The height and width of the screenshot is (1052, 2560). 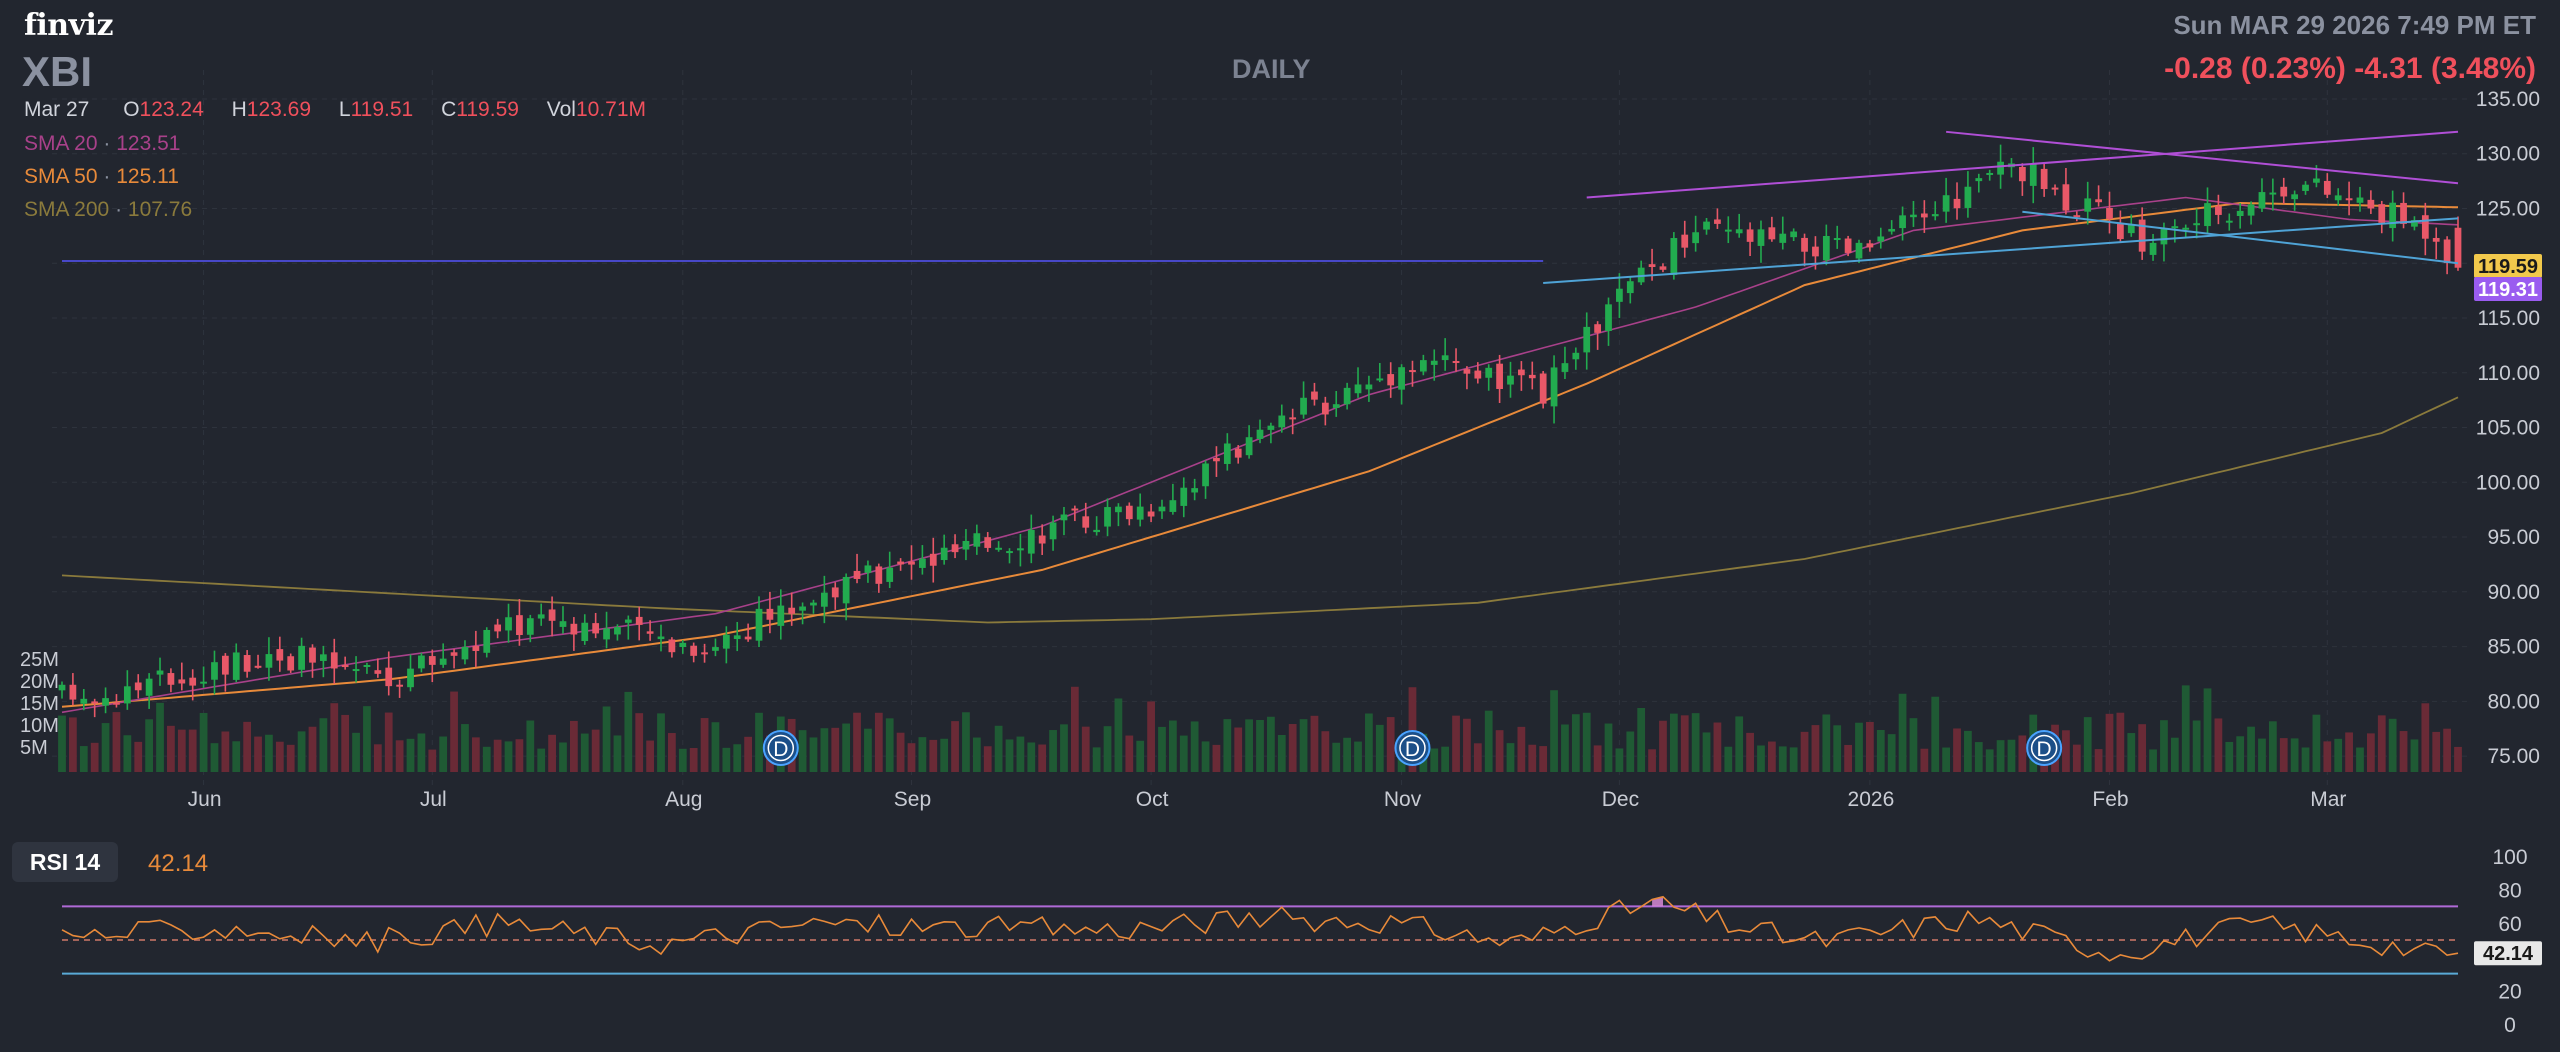 I want to click on date-tick-6: Dec, so click(x=1620, y=799).